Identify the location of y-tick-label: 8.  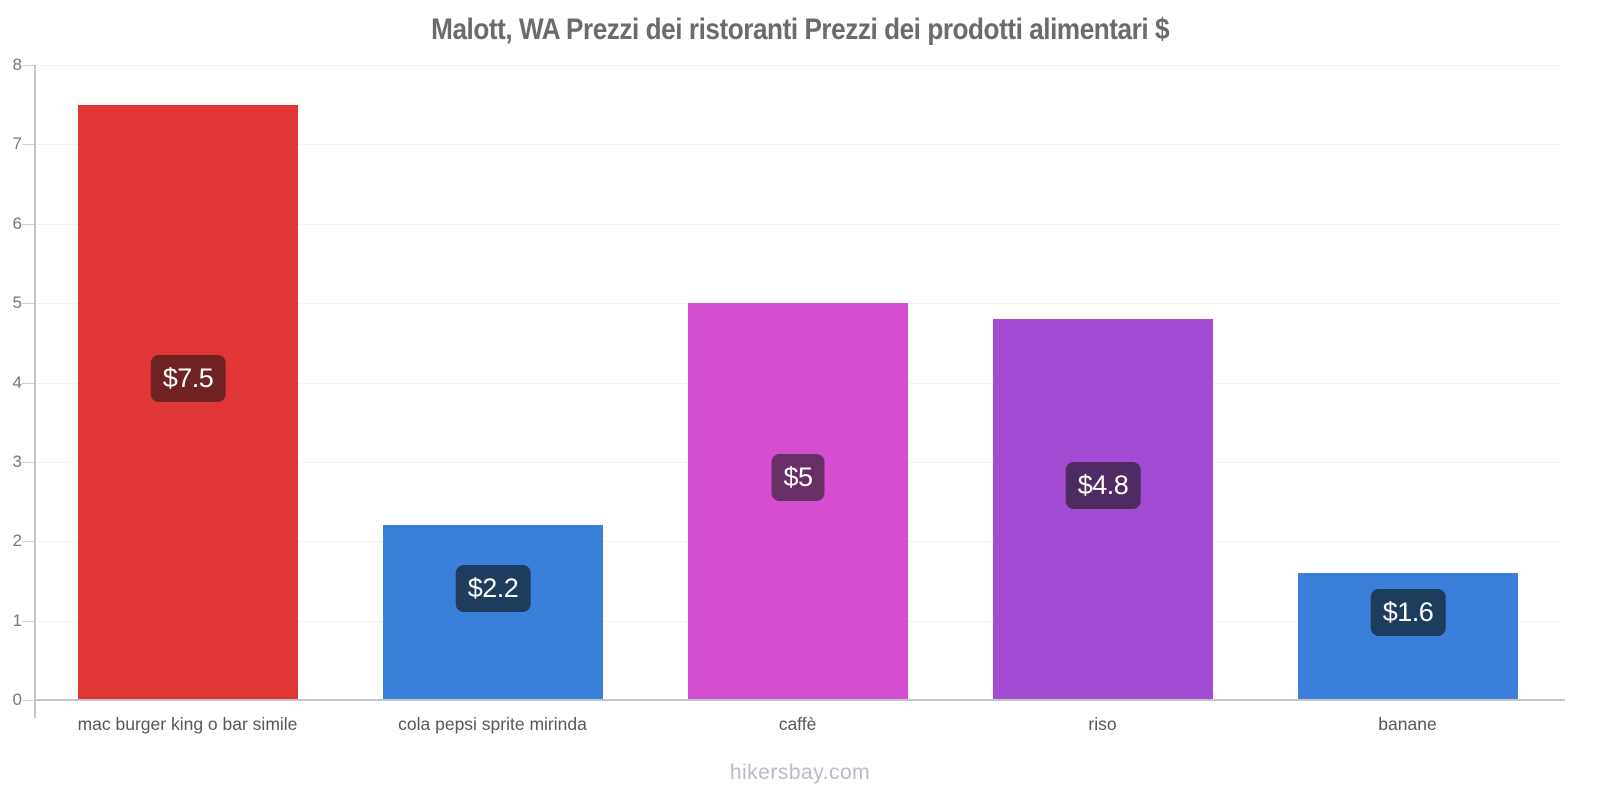
(17, 64).